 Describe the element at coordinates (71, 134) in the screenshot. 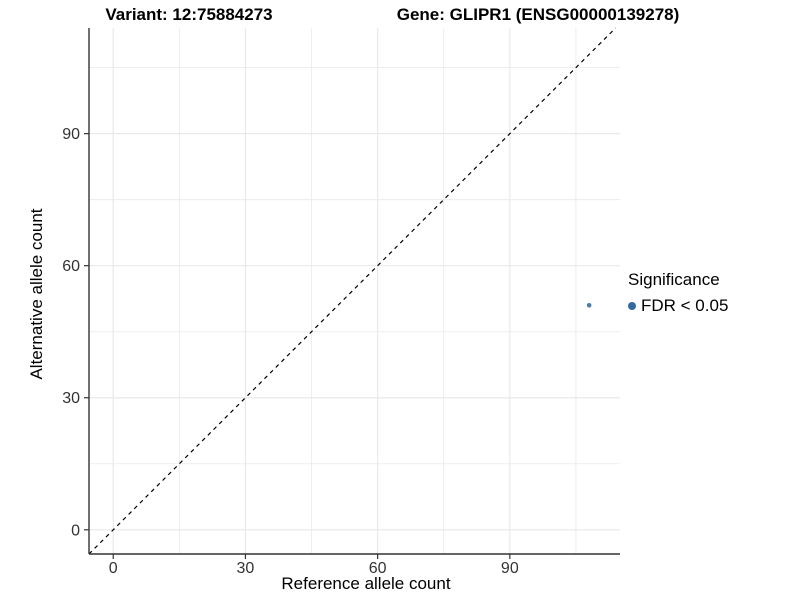

I see `y-tick-label: 90` at that location.